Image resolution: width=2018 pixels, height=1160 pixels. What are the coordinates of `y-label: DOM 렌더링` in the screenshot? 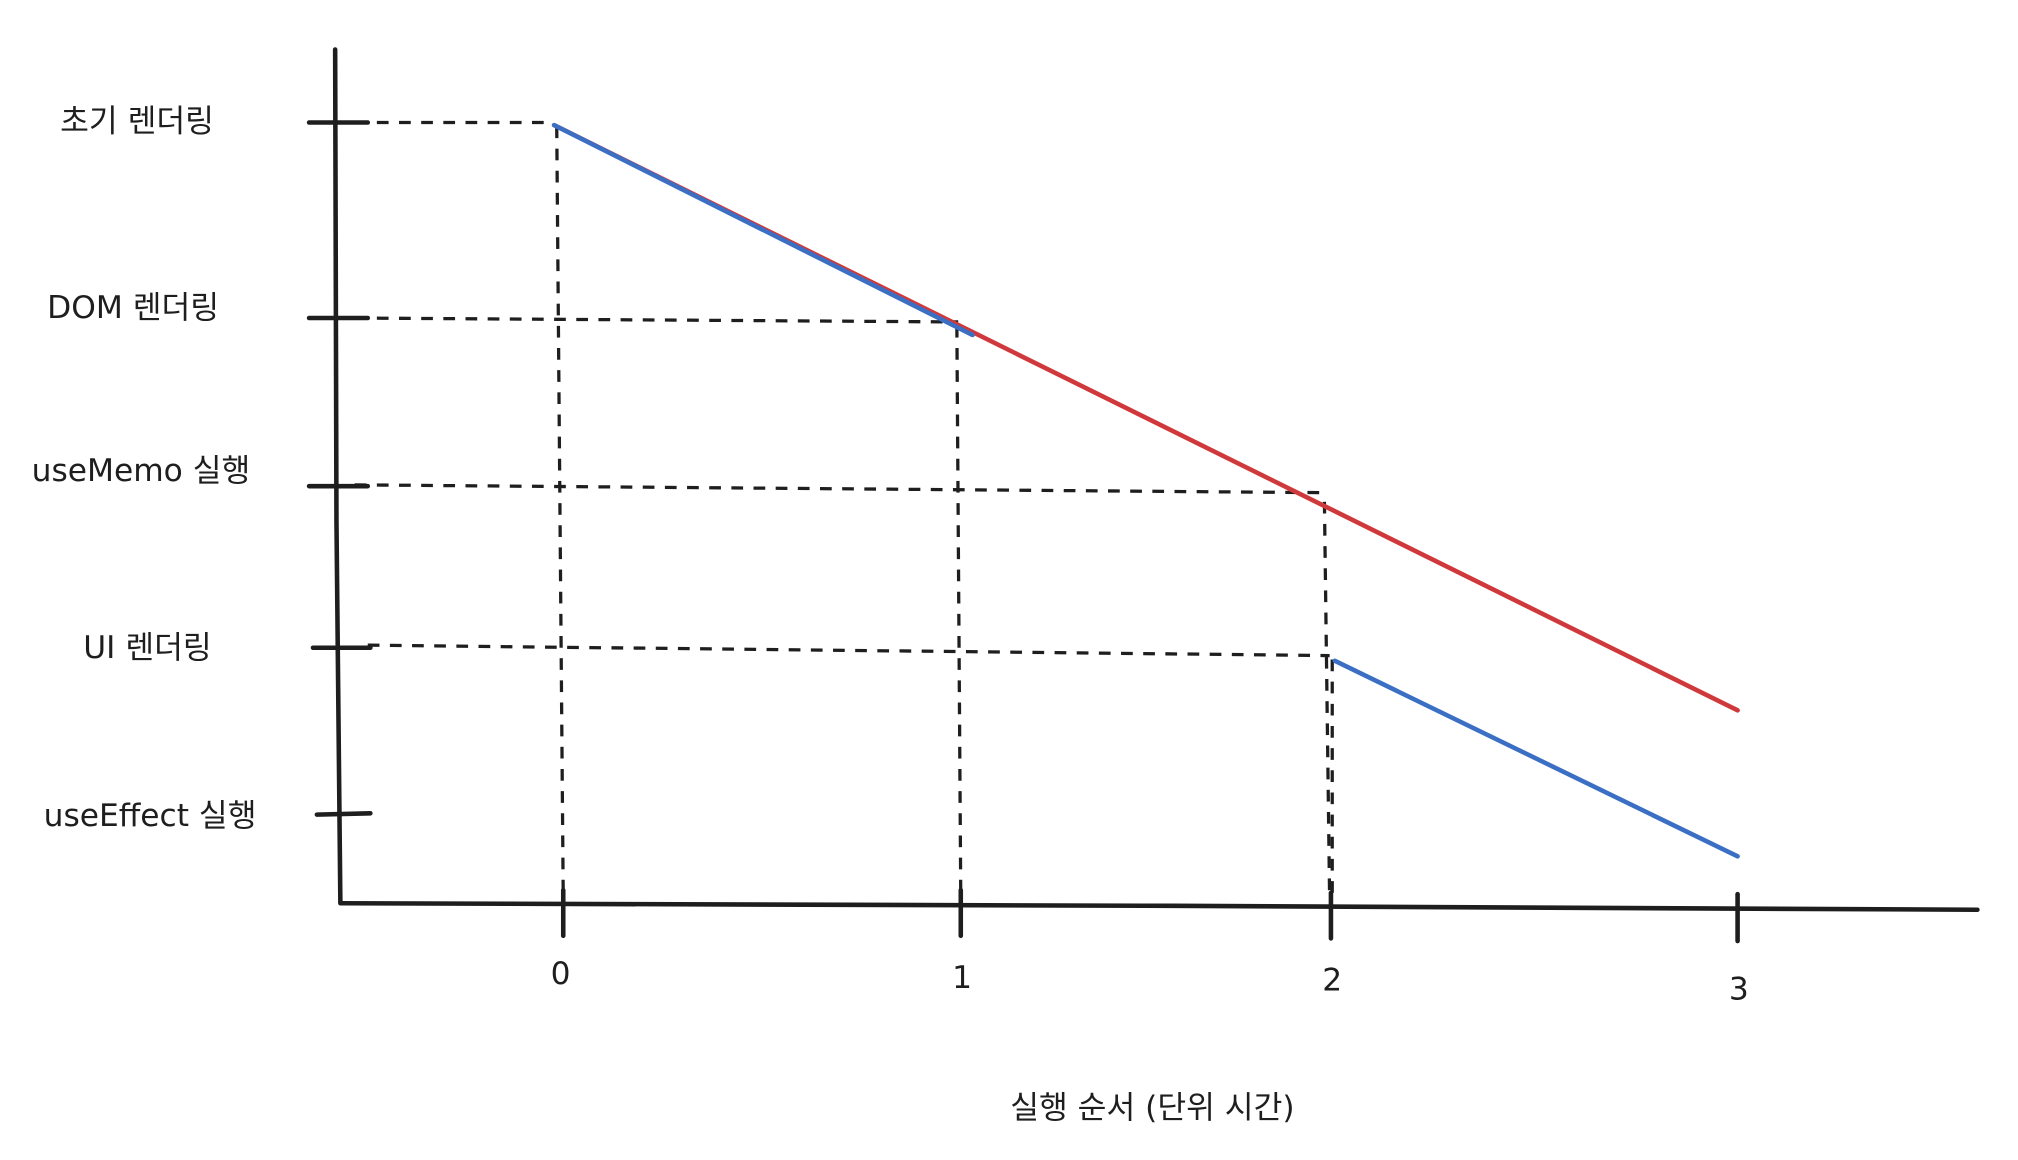 It's located at (133, 308).